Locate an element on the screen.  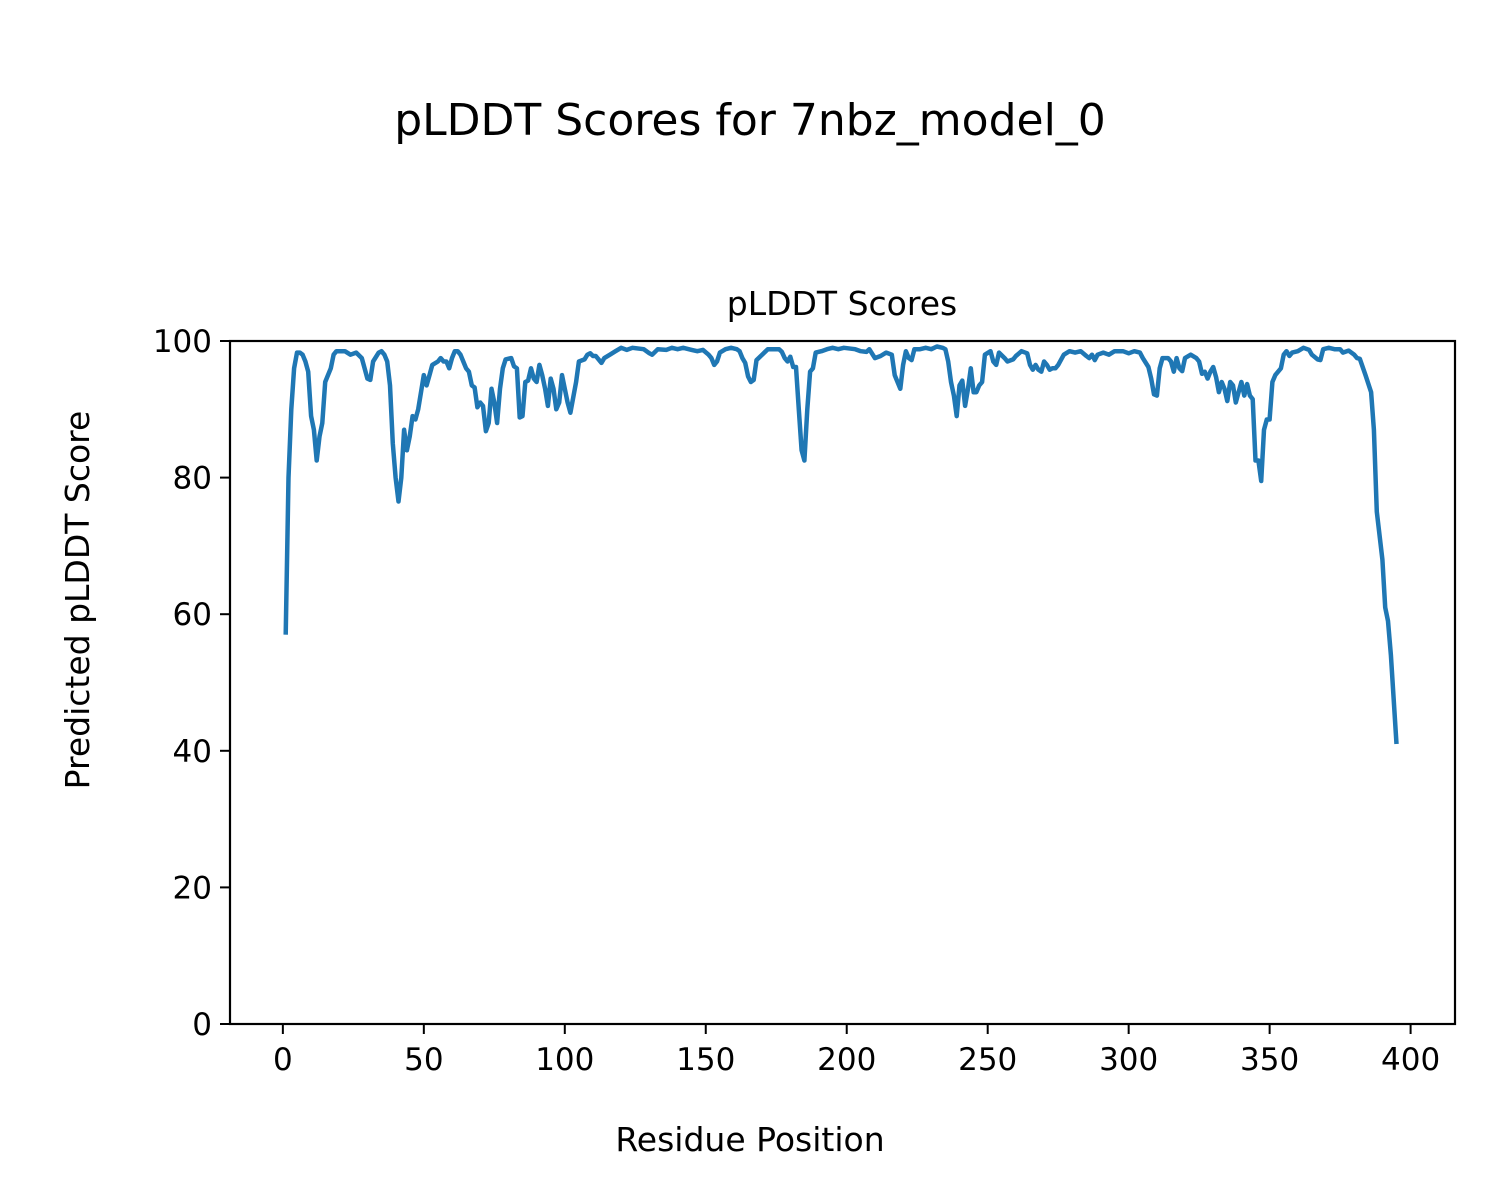
y-tick-label: 60 is located at coordinates (192, 615).